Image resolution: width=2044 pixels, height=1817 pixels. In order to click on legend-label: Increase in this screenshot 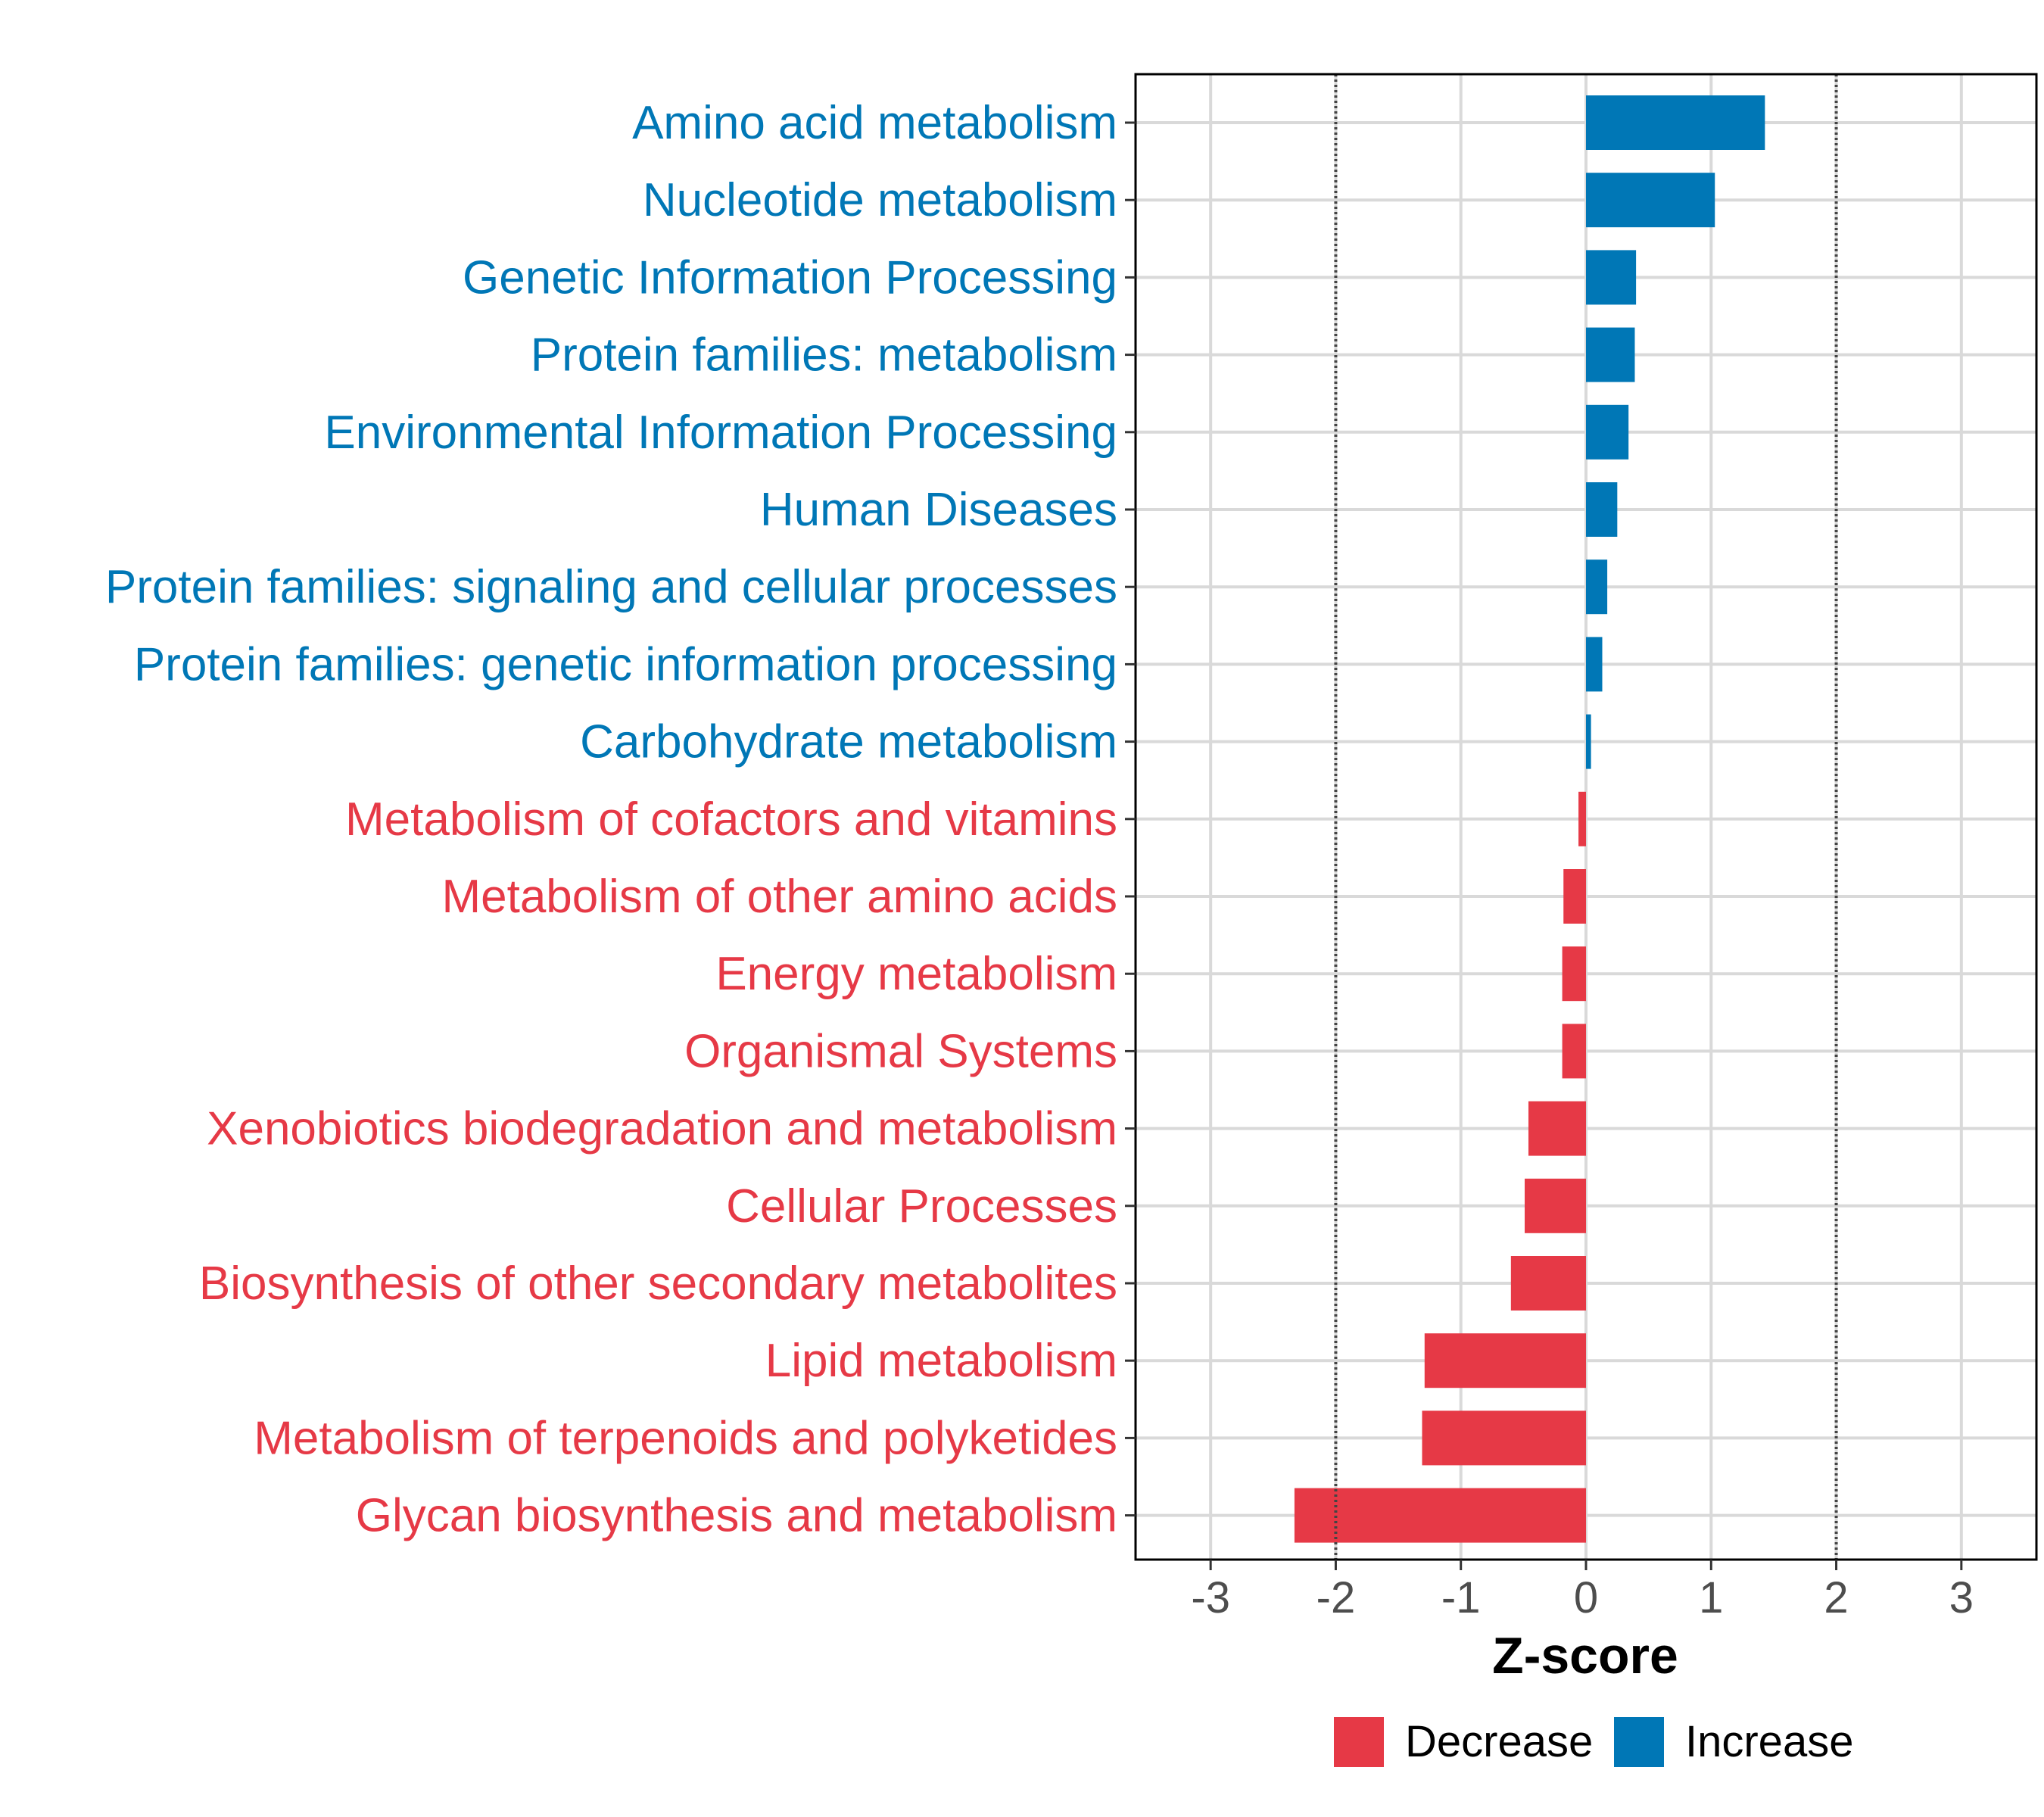, I will do `click(1769, 1741)`.